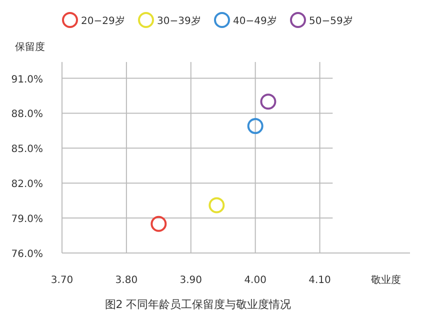 Image resolution: width=428 pixels, height=323 pixels. What do you see at coordinates (62, 280) in the screenshot?
I see `x-tick-label: 3.70` at bounding box center [62, 280].